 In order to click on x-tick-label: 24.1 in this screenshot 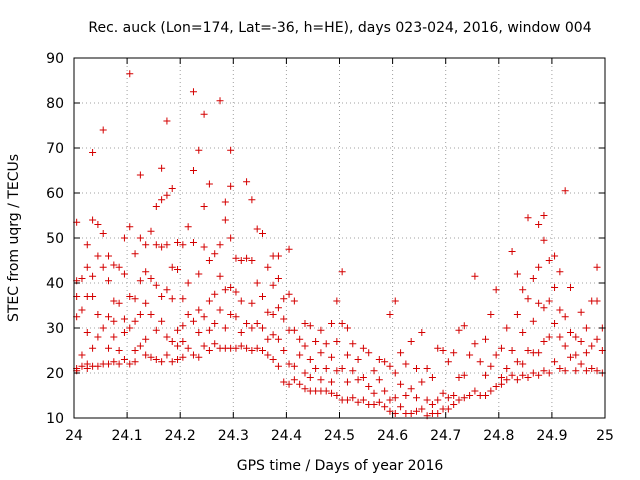, I will do `click(127, 436)`.